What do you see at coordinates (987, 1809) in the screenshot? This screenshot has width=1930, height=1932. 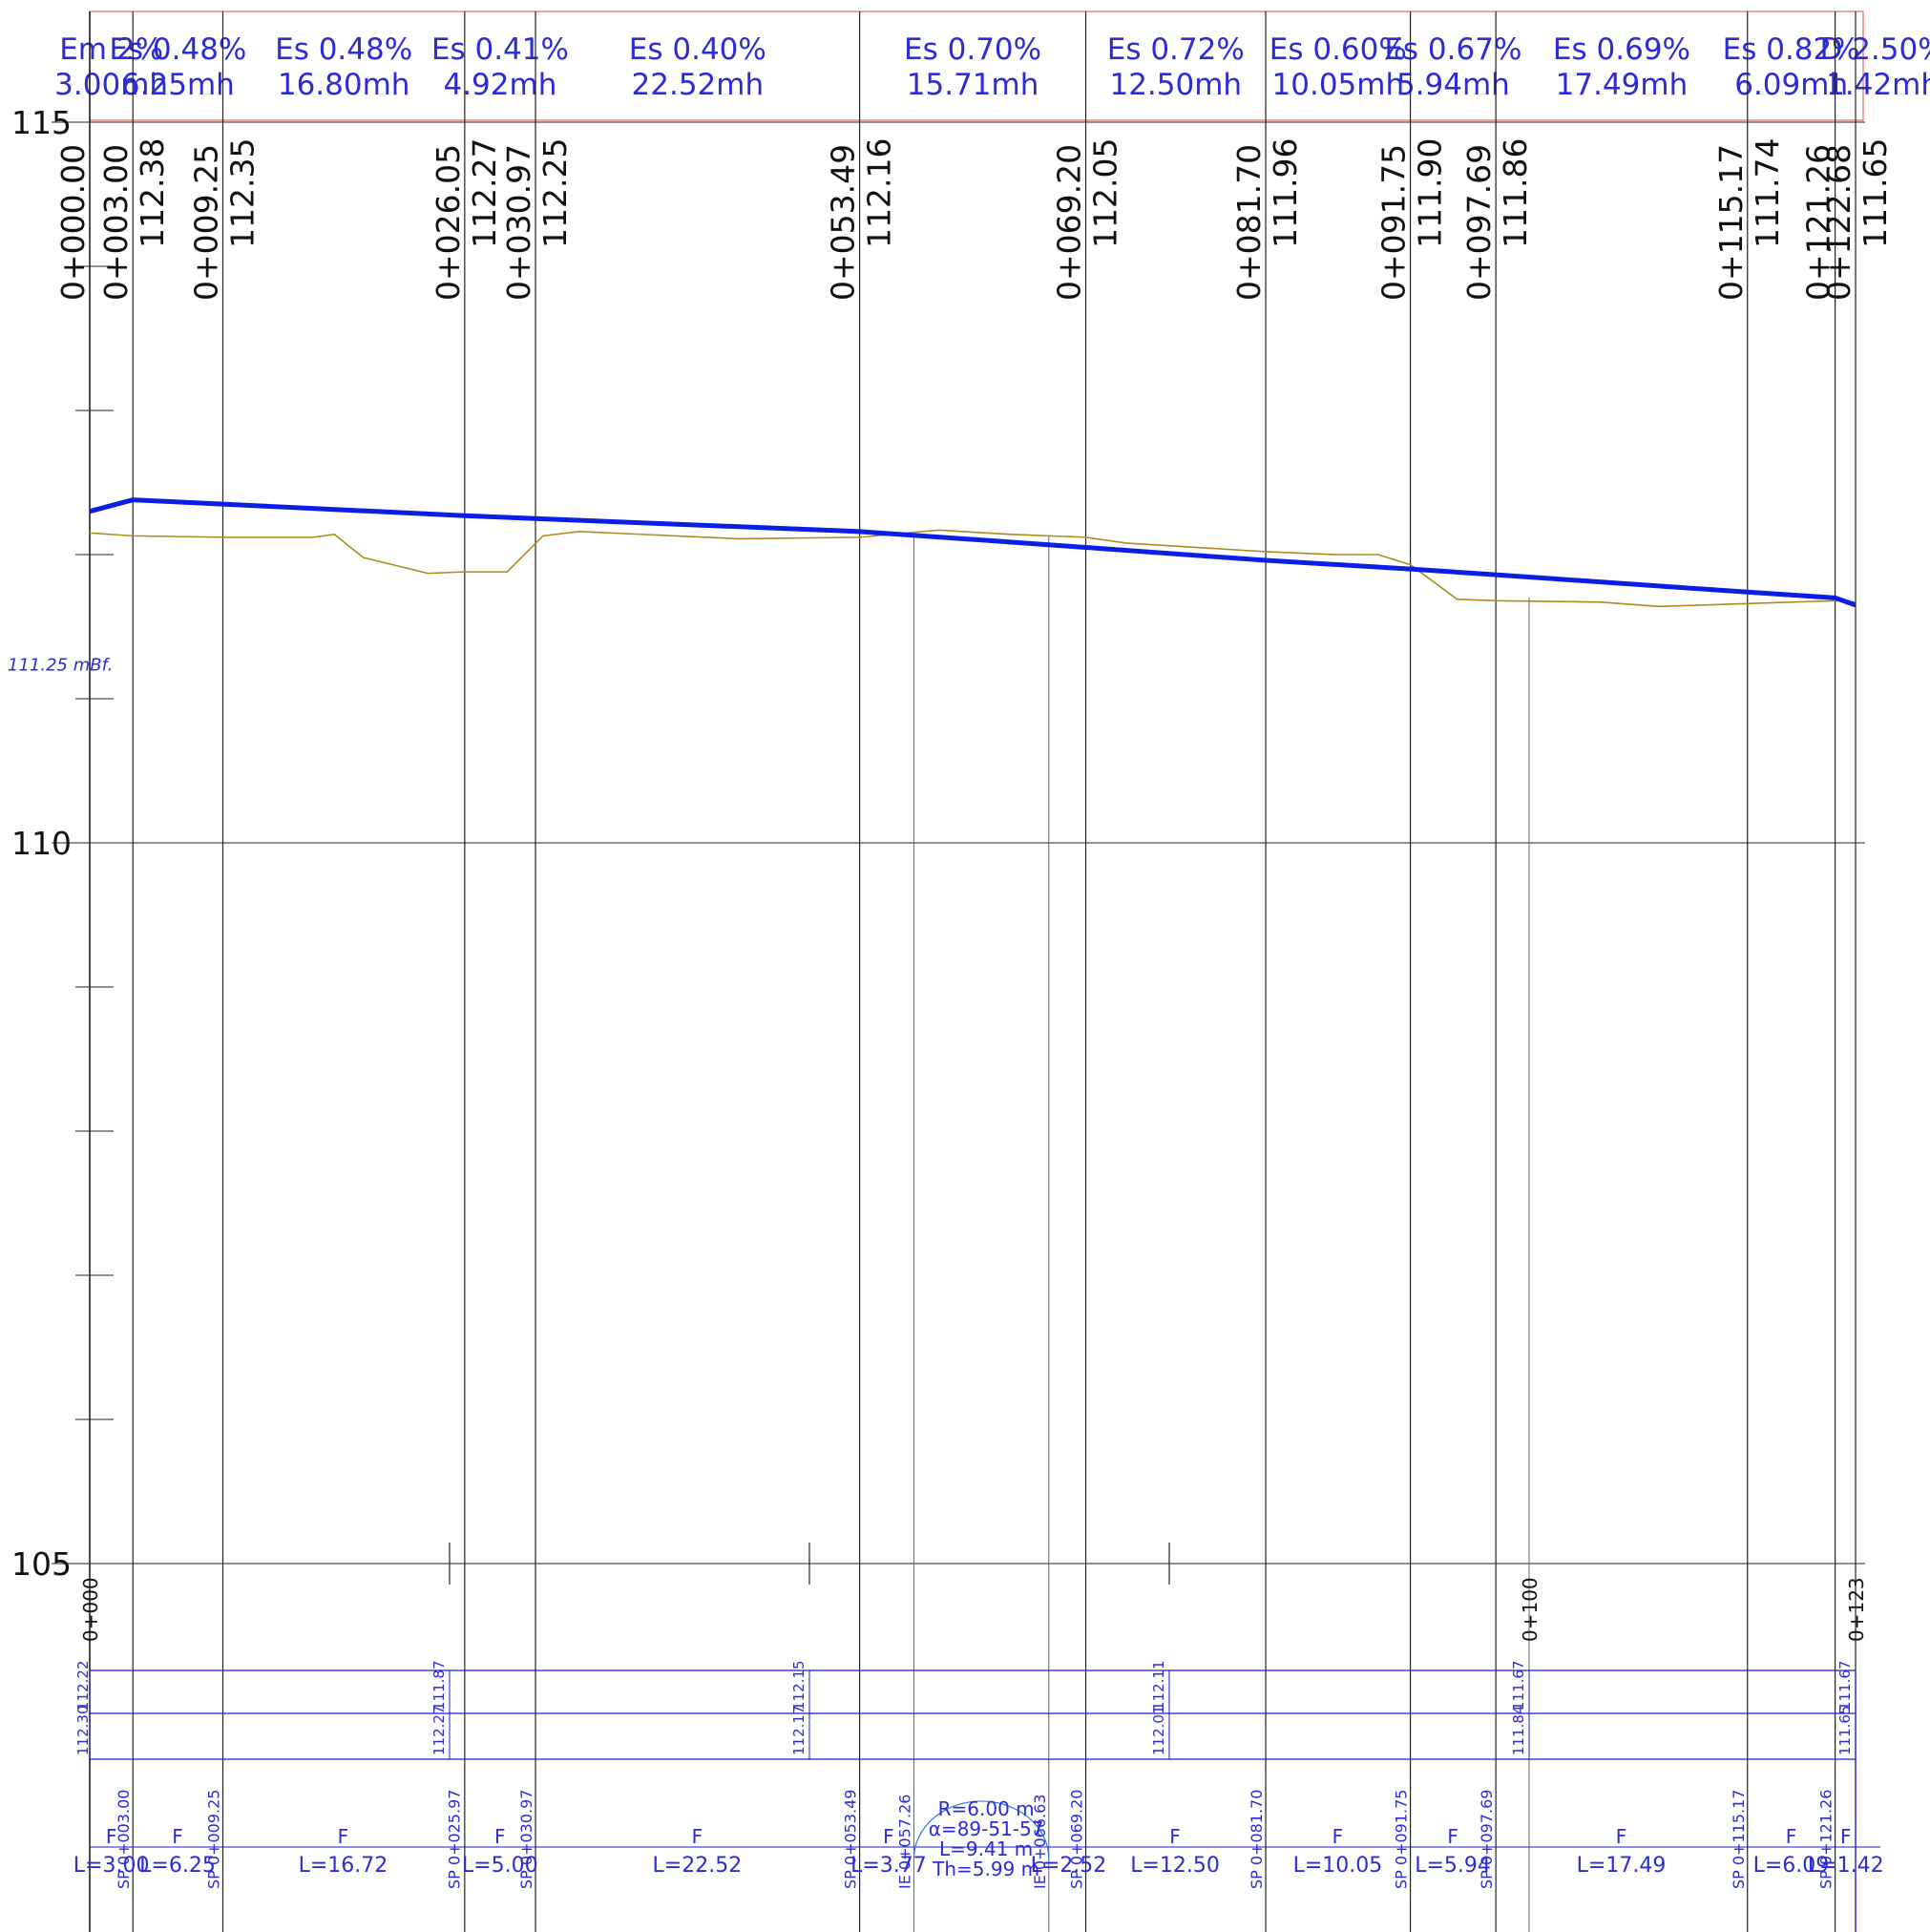 I see `curve-parameter: R=6.00 m` at bounding box center [987, 1809].